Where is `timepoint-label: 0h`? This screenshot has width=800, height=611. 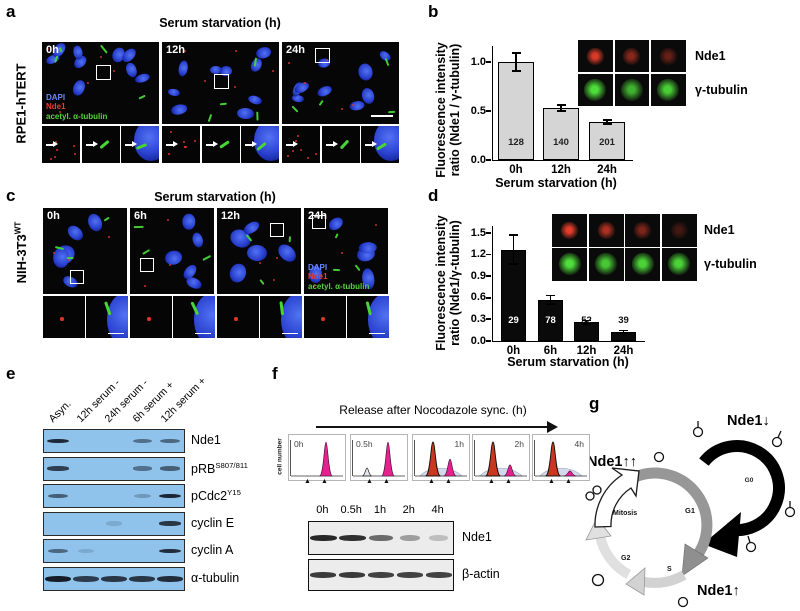 timepoint-label: 0h is located at coordinates (53, 216).